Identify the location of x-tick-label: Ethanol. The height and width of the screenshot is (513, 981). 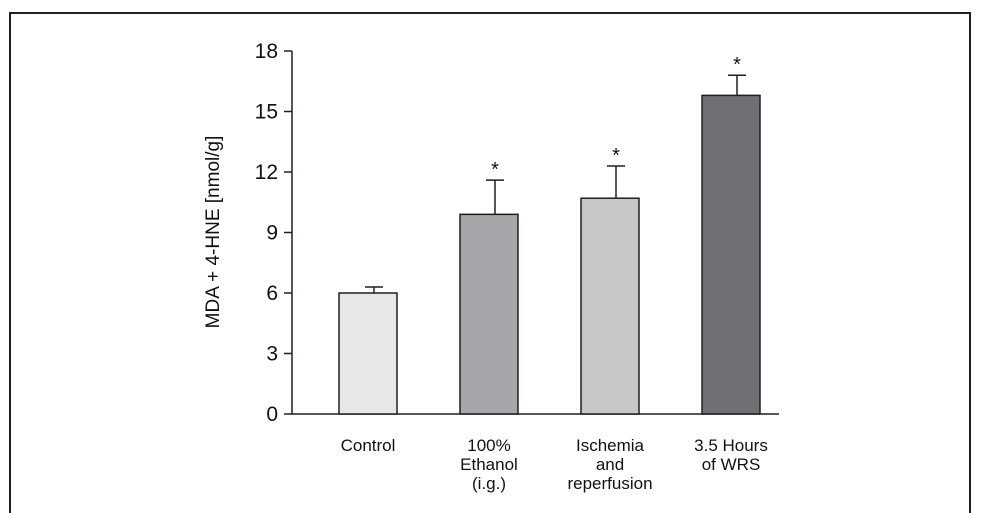
(489, 464).